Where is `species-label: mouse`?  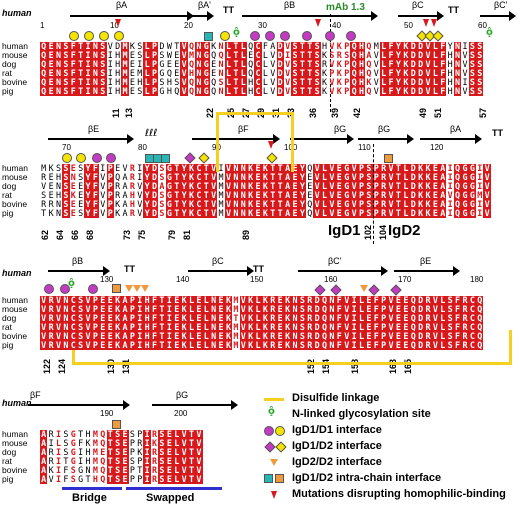
species-label: mouse is located at coordinates (15, 309).